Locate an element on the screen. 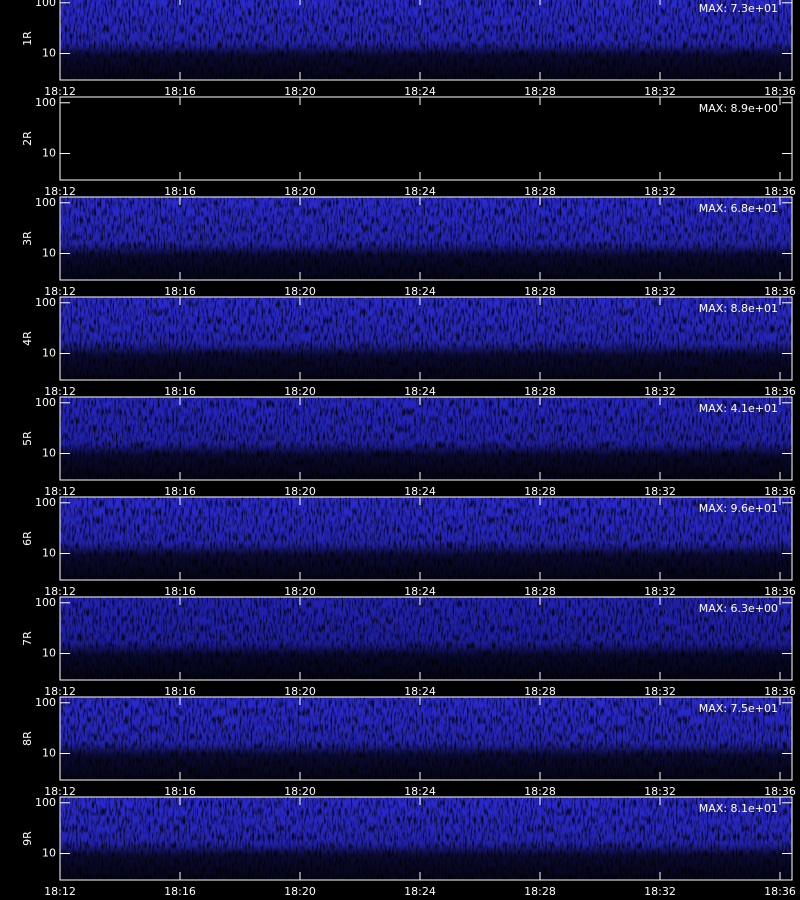 The image size is (800, 900). y-axis-label: 5R is located at coordinates (27, 438).